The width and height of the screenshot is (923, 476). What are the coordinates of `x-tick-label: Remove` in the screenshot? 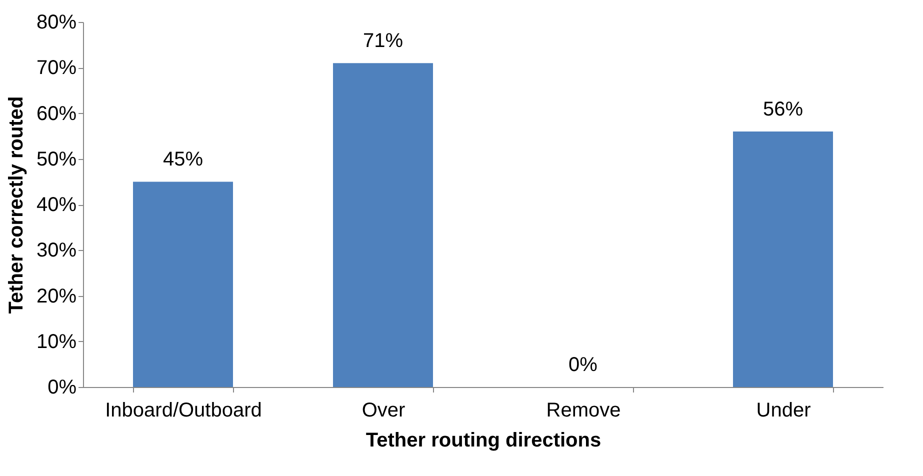 It's located at (583, 411).